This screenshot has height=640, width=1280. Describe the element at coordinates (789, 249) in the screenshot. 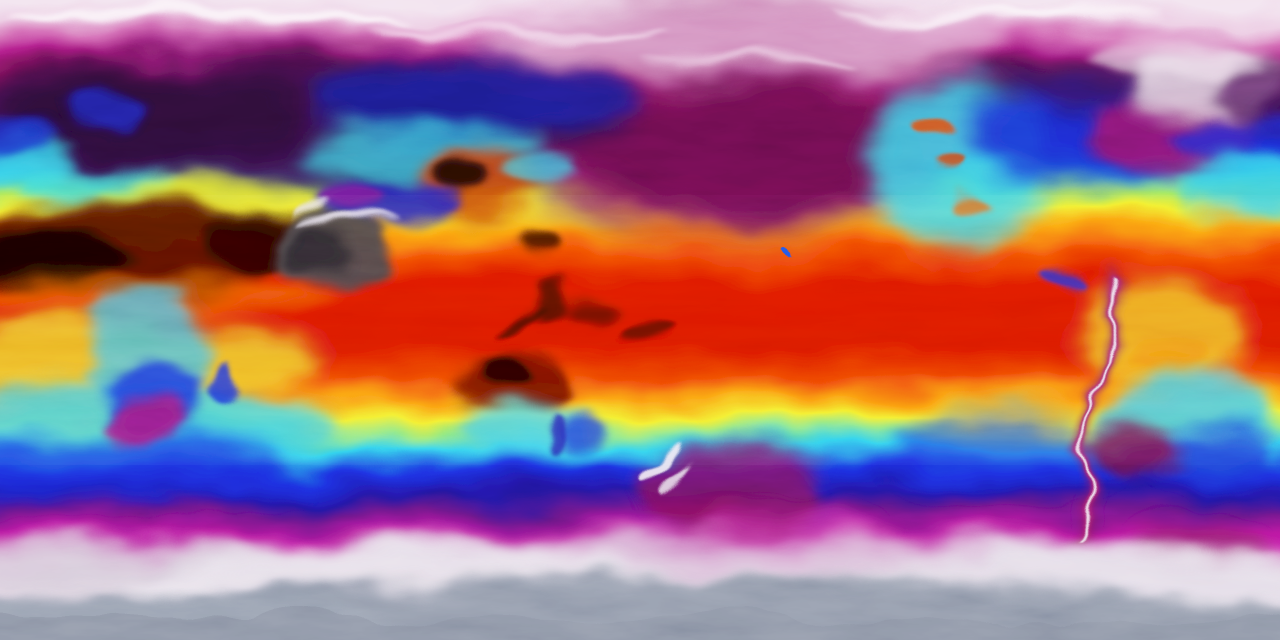

I see `hawaii-cold-speck` at that location.